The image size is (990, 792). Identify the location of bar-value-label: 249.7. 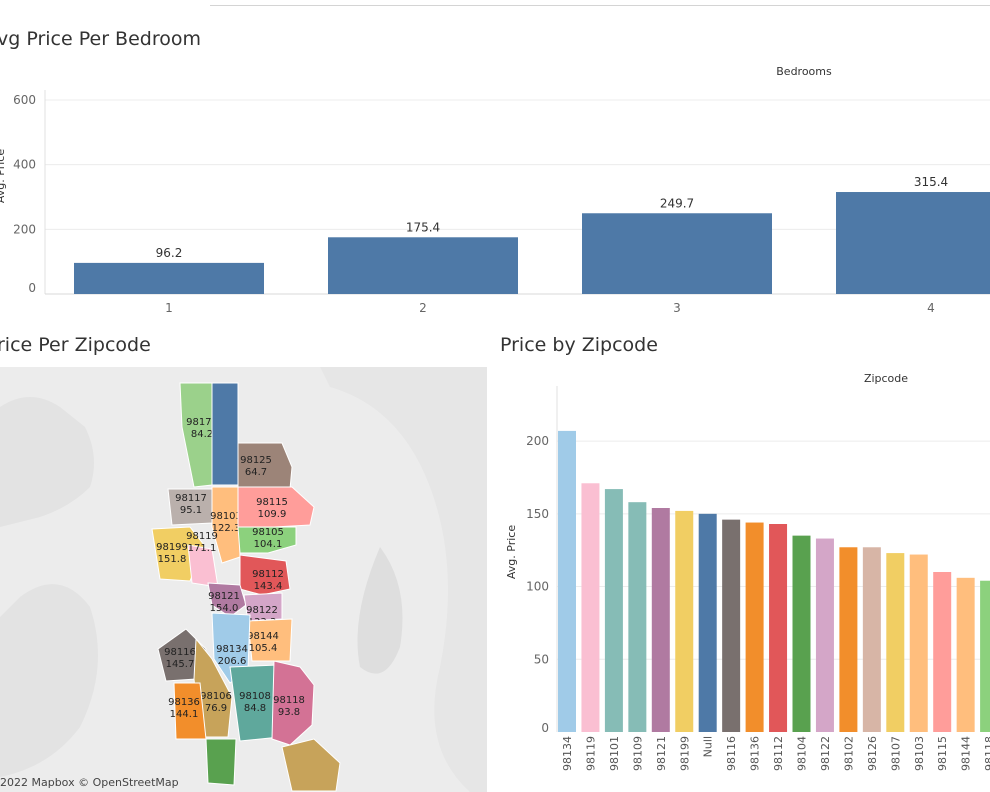
(677, 203).